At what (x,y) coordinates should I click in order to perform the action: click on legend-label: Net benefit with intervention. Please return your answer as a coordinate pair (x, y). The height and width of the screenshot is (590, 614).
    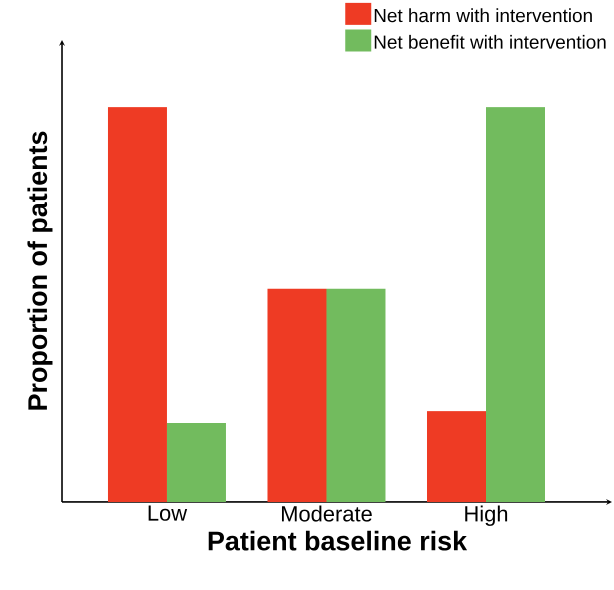
    Looking at the image, I should click on (490, 41).